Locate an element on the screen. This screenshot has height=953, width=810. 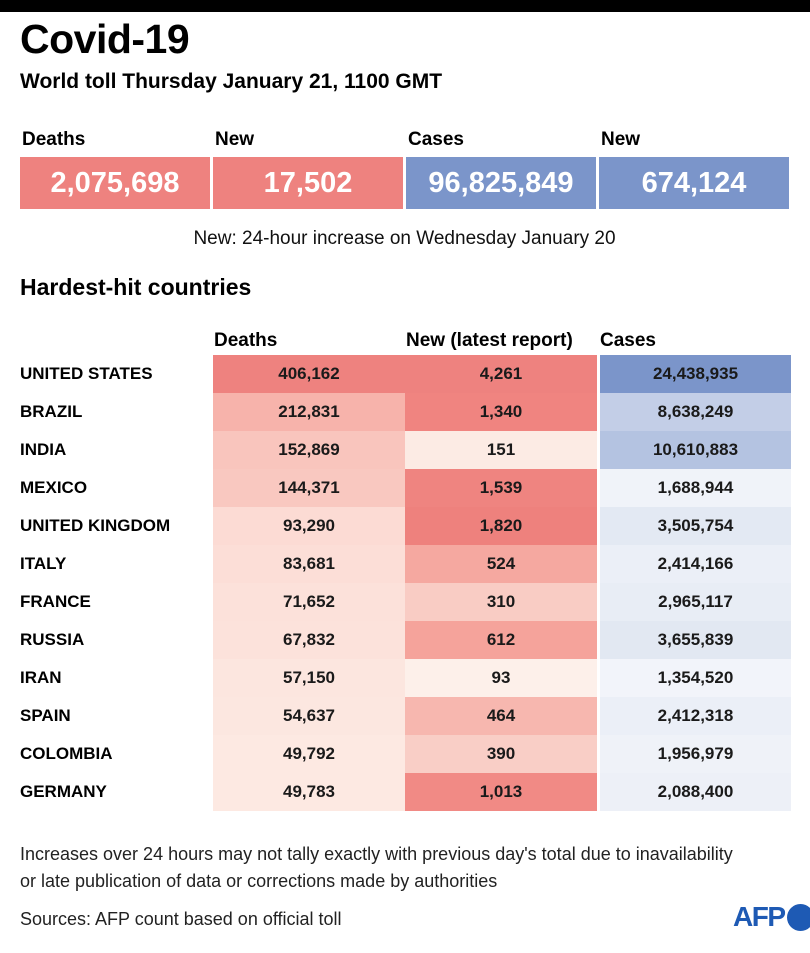
new-cell: 151 is located at coordinates (501, 450).